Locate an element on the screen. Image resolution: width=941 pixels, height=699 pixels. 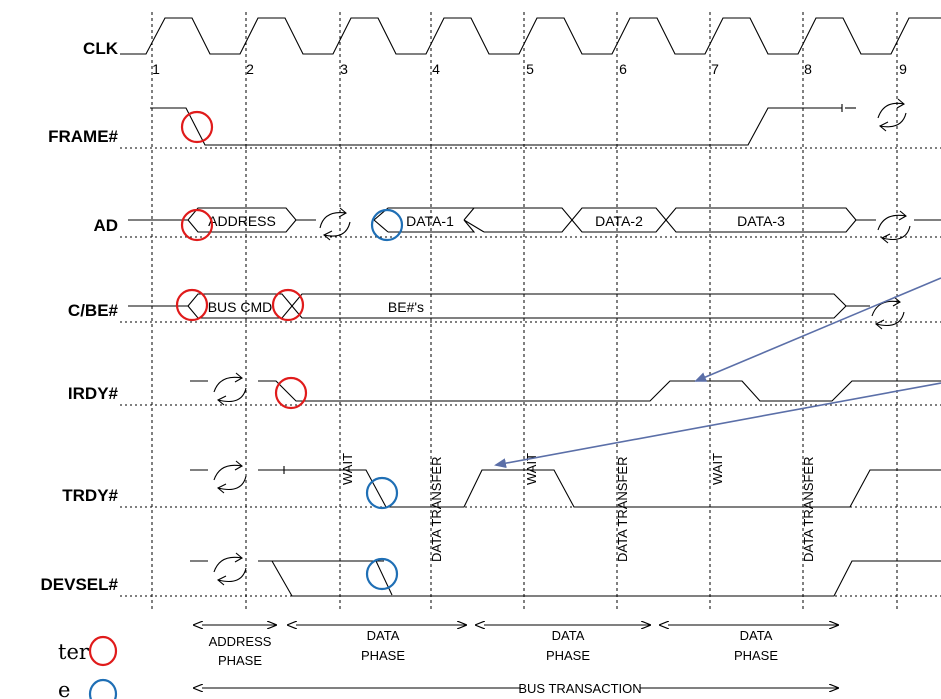
signal-label-cbe: C/BE# is located at coordinates (93, 310).